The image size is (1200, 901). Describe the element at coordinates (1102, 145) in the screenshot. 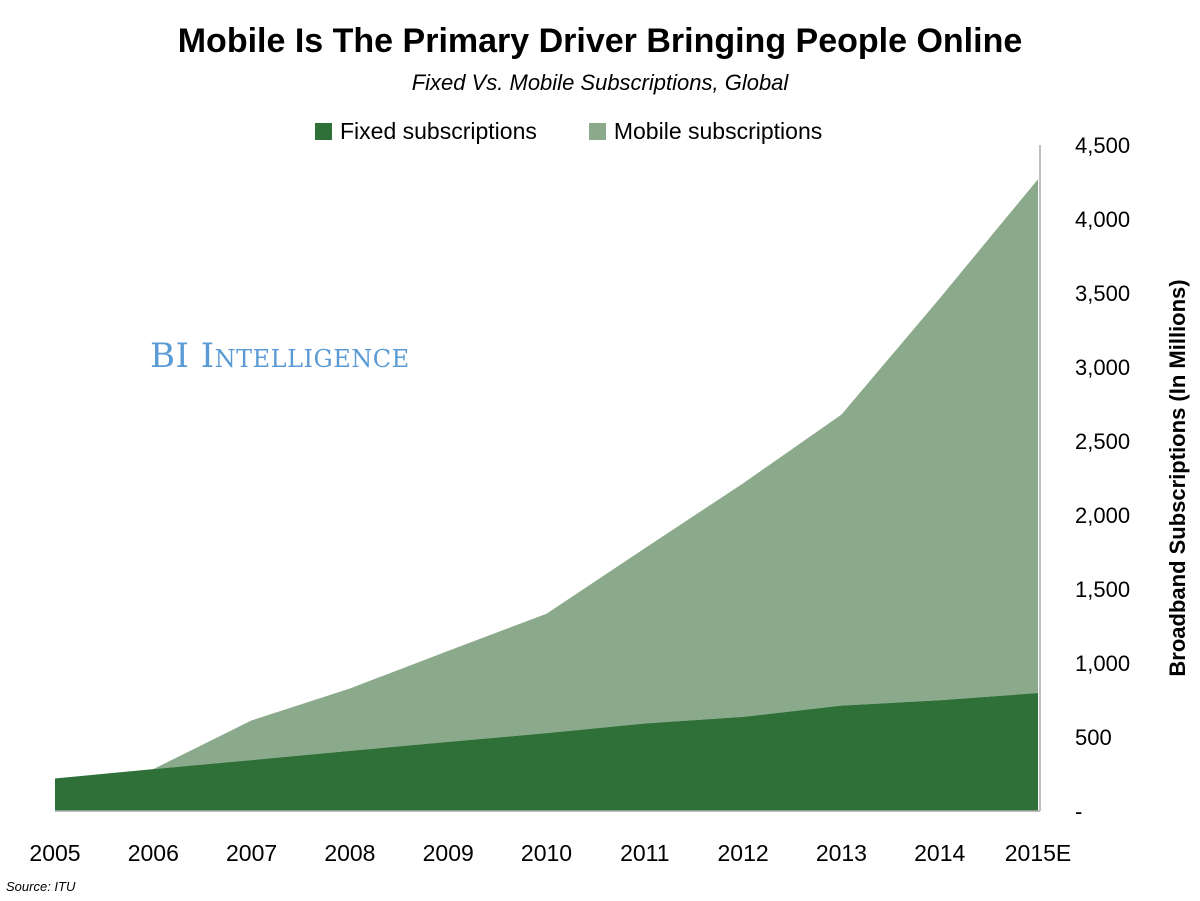

I see `y-tick-label: 4,500` at that location.